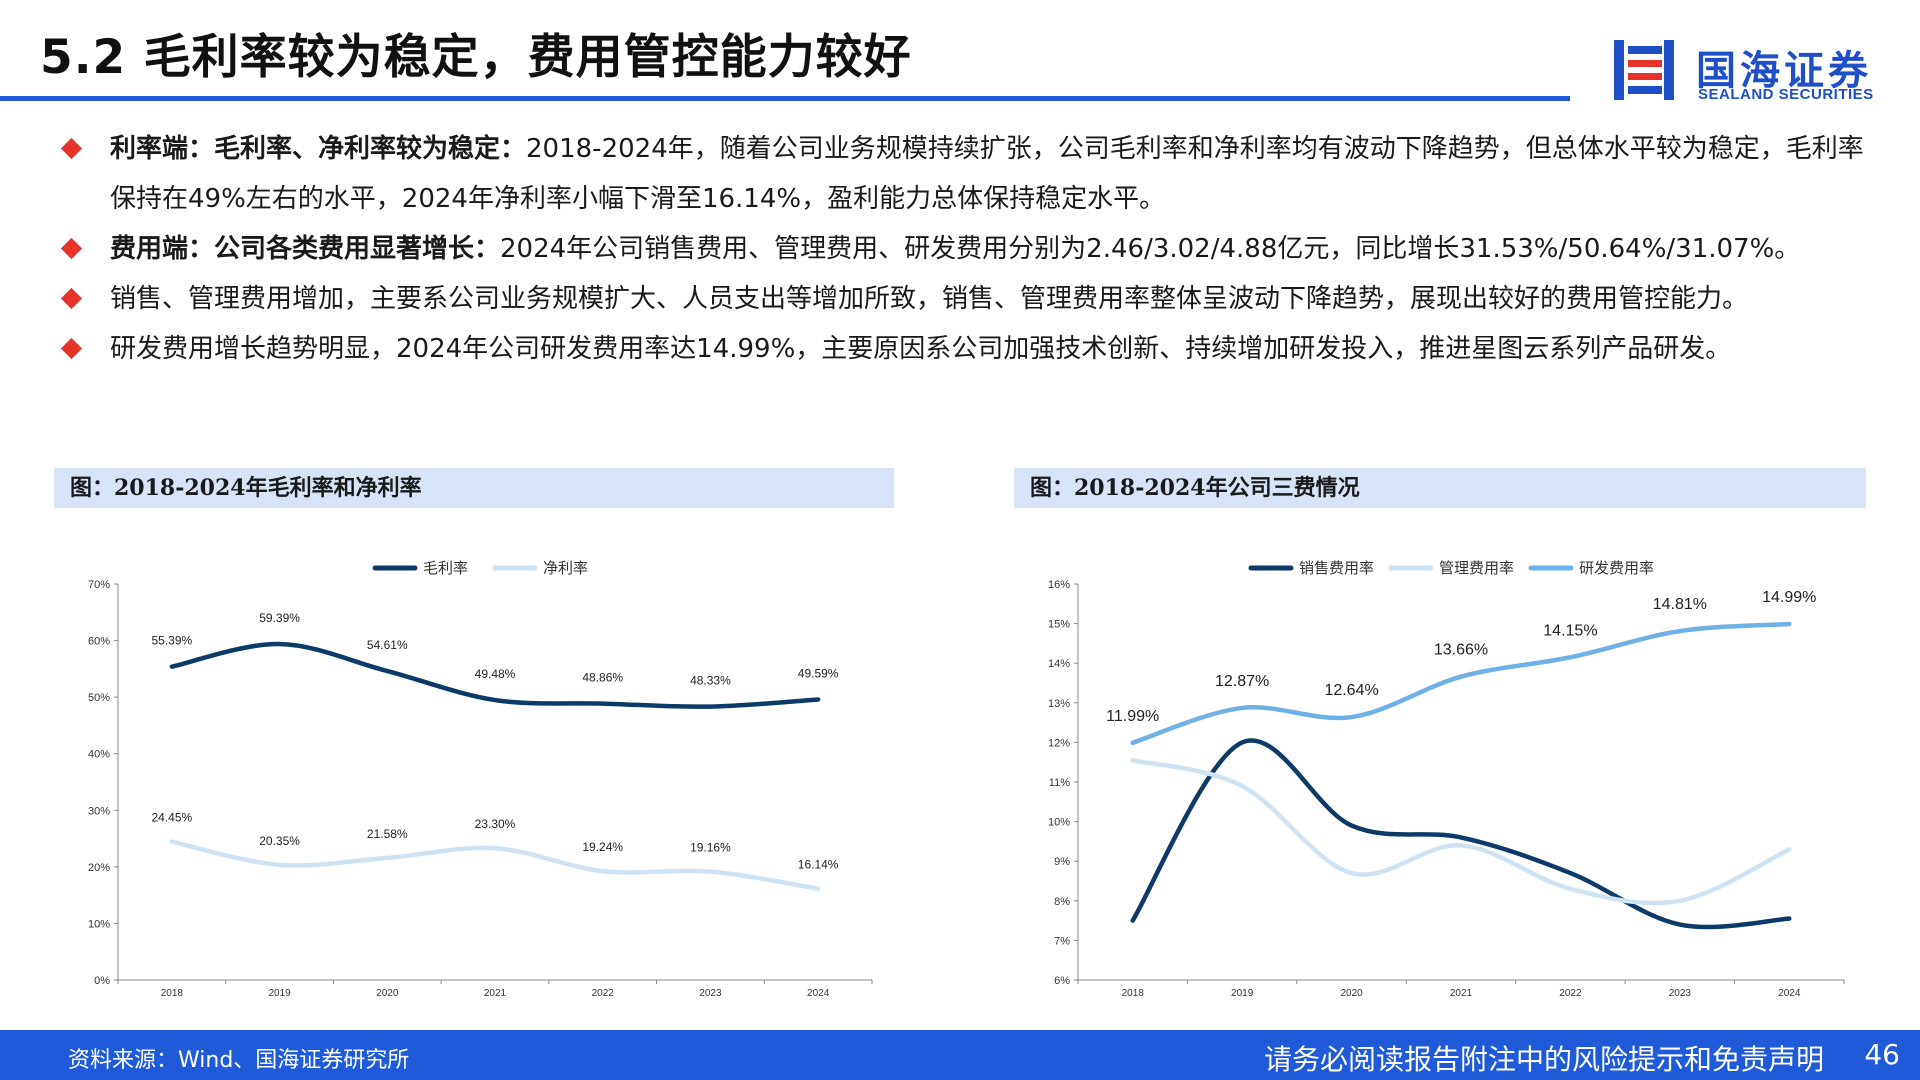 Image resolution: width=1920 pixels, height=1080 pixels. I want to click on data-label: 48.86%, so click(602, 678).